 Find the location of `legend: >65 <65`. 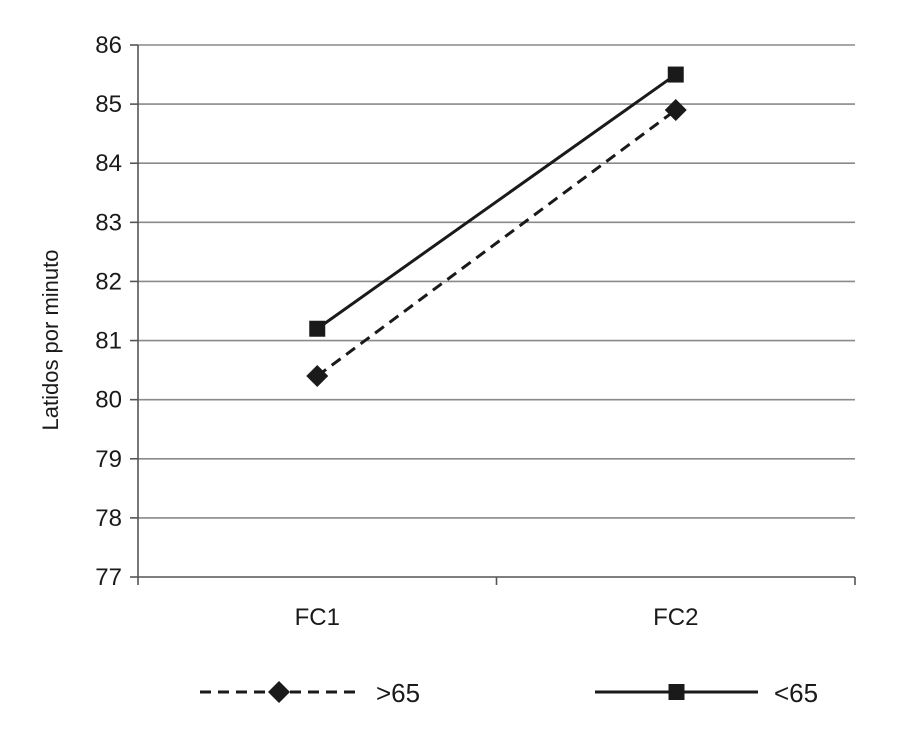

legend: >65 <65 is located at coordinates (509, 693).